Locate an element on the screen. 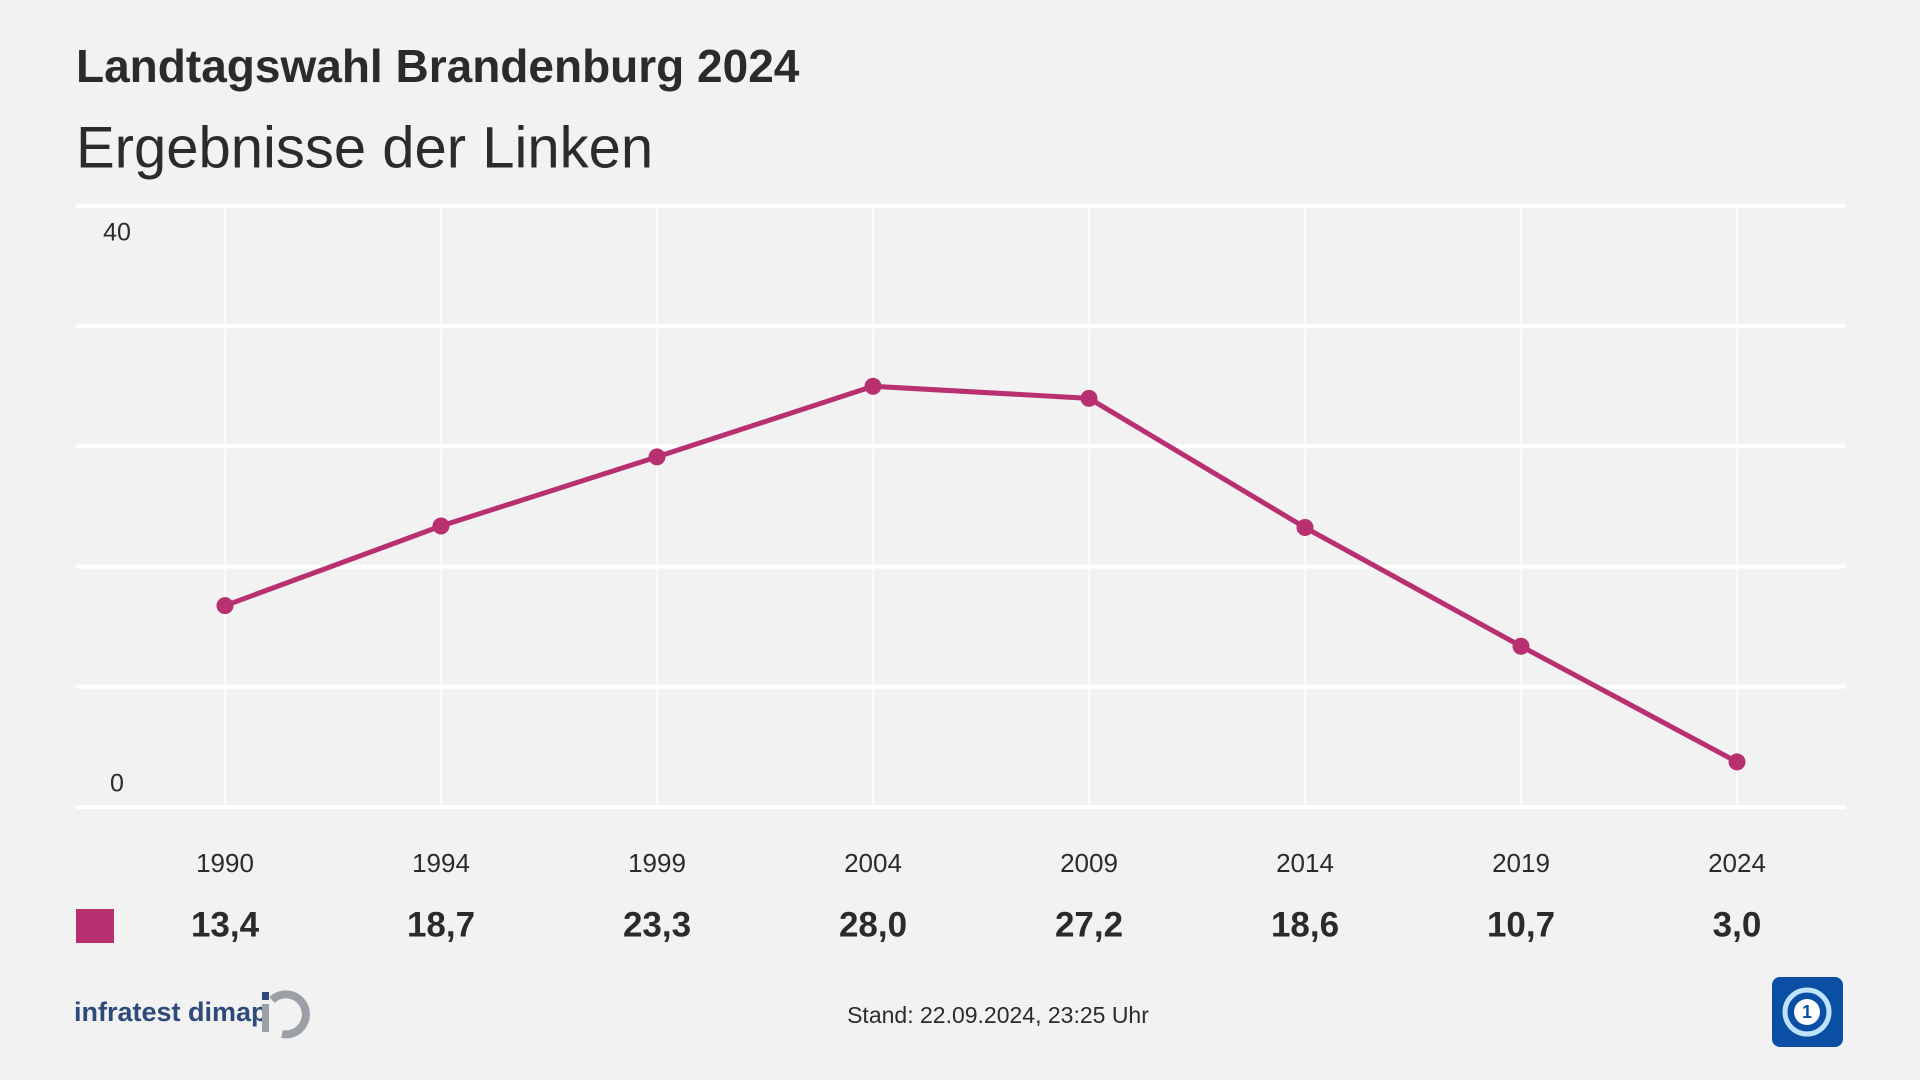 Image resolution: width=1920 pixels, height=1080 pixels. value-label: 3,0 is located at coordinates (1737, 924).